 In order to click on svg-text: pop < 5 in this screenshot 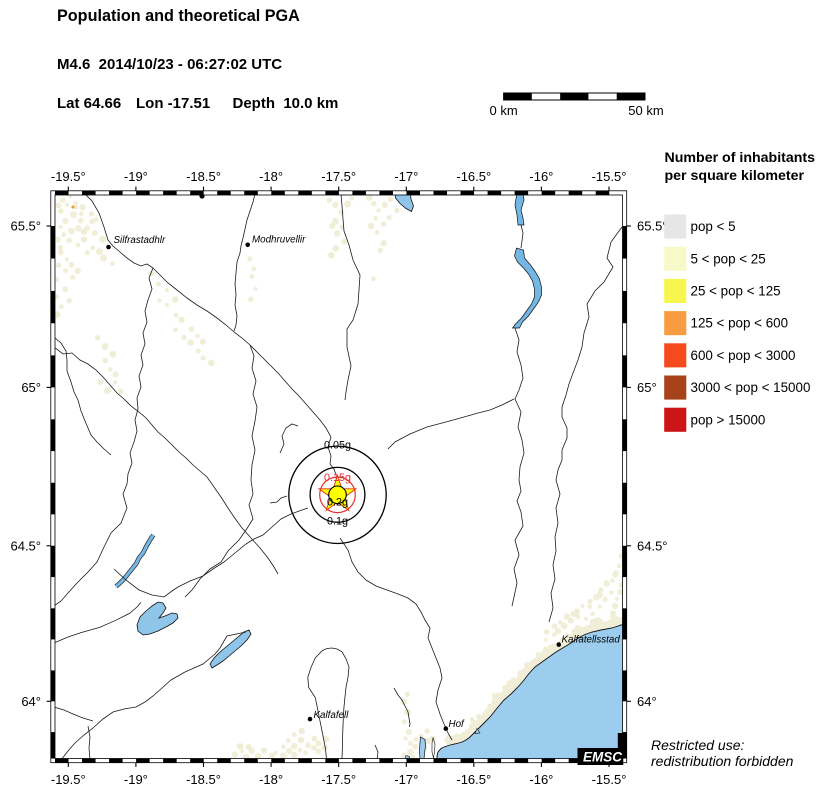, I will do `click(713, 226)`.